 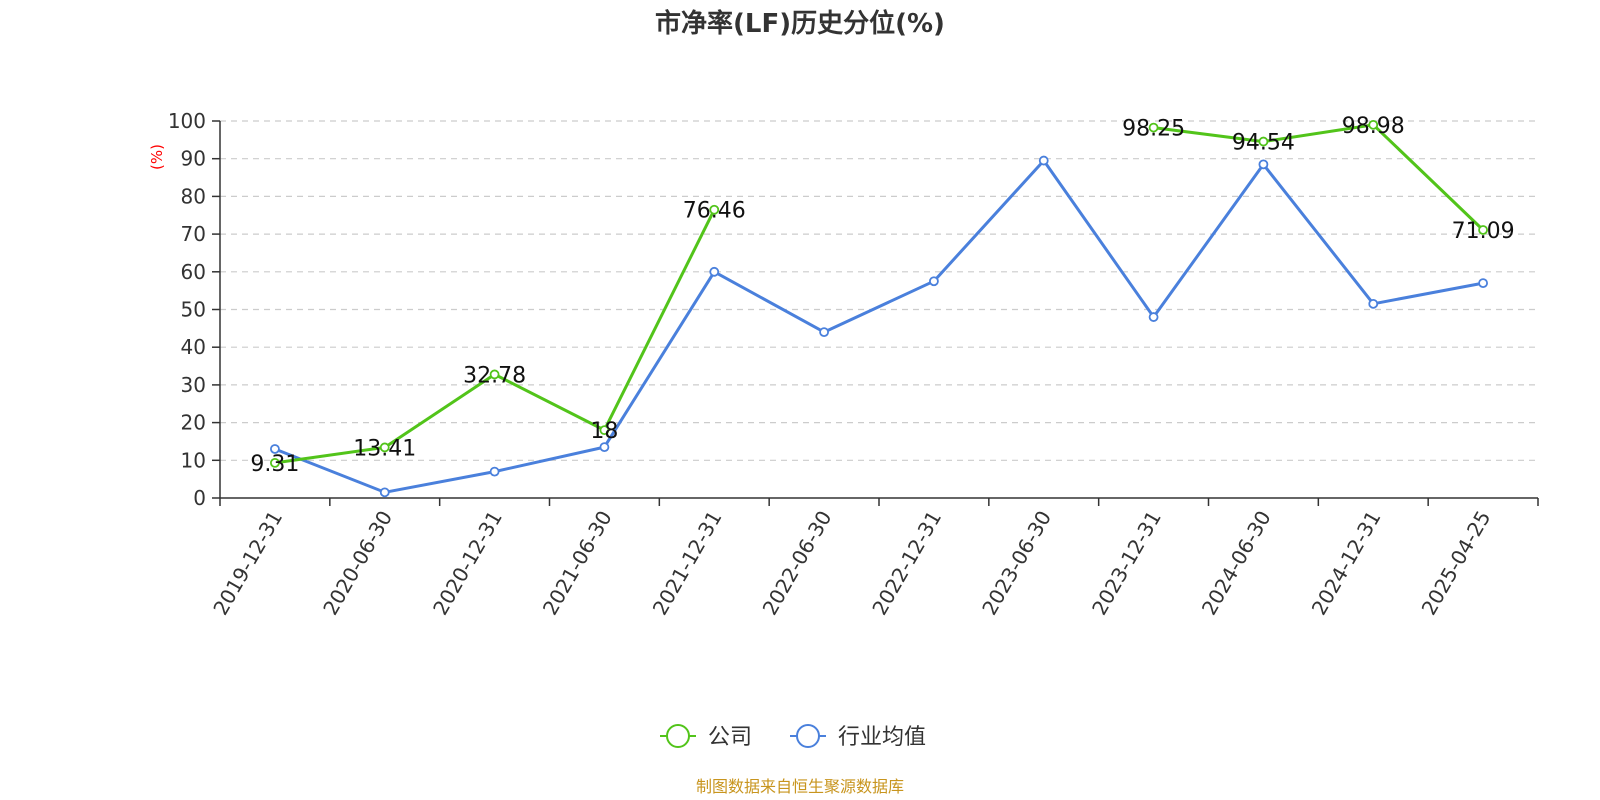 What do you see at coordinates (193, 234) in the screenshot?
I see `y-tick-label: 70` at bounding box center [193, 234].